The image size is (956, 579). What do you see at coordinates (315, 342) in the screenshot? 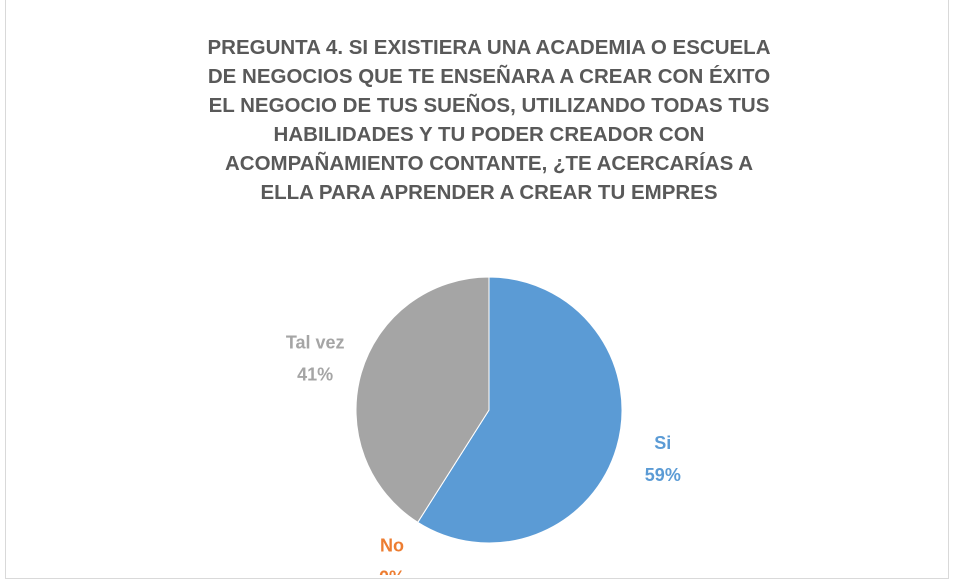
I see `data-label-name: Tal vez` at bounding box center [315, 342].